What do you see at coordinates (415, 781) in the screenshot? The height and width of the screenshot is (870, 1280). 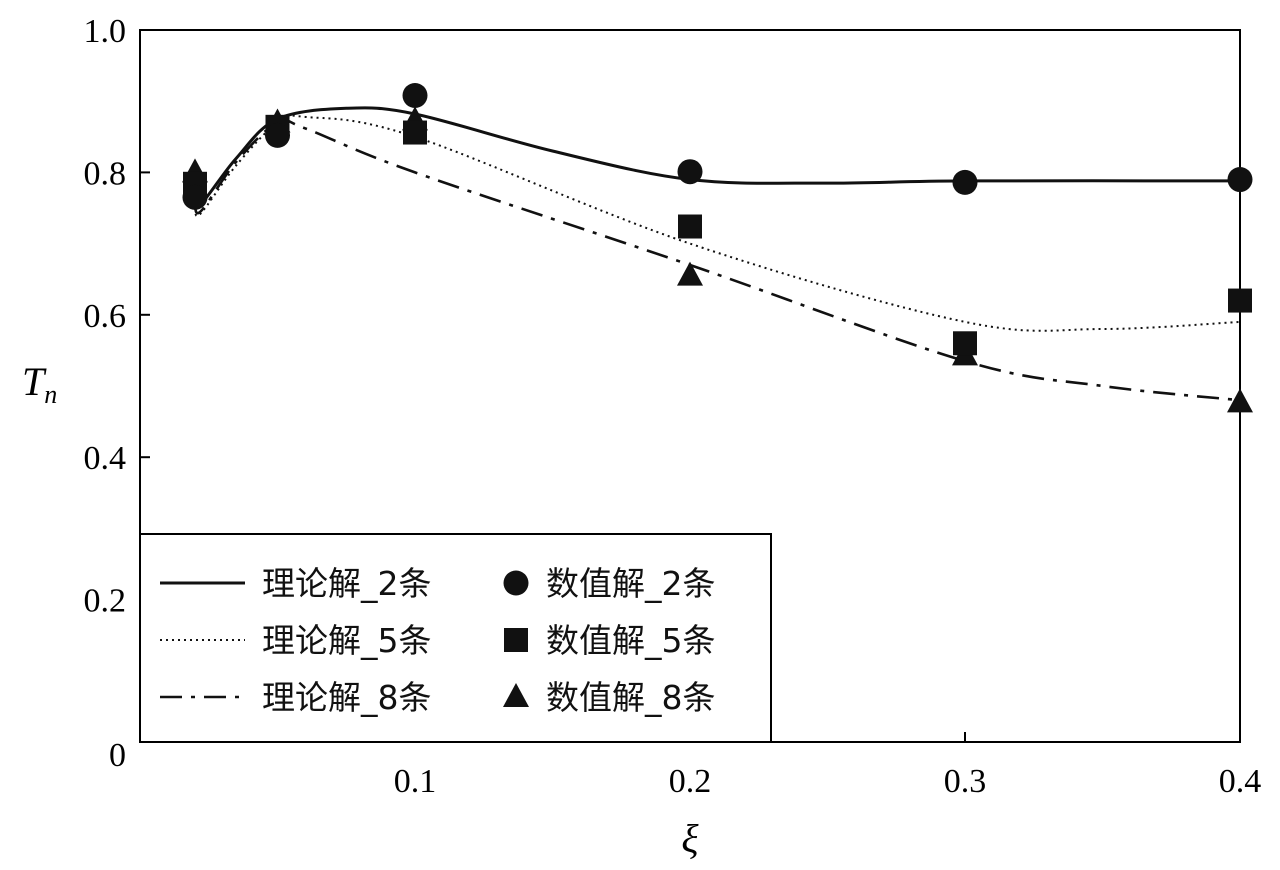 I see `x-tick-label: 0.1` at bounding box center [415, 781].